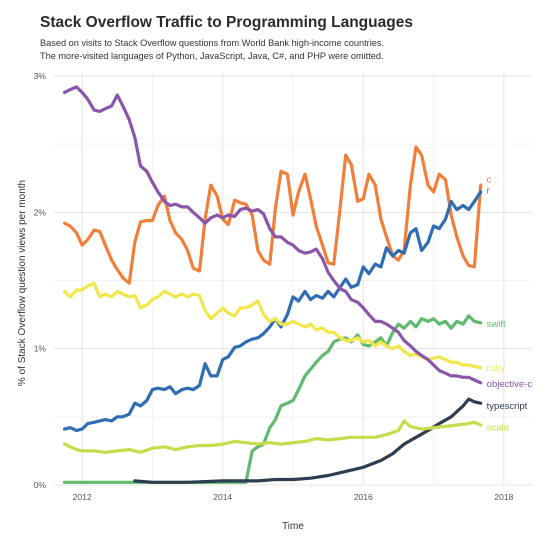 The width and height of the screenshot is (559, 558). What do you see at coordinates (488, 191) in the screenshot?
I see `series-label-r: r` at bounding box center [488, 191].